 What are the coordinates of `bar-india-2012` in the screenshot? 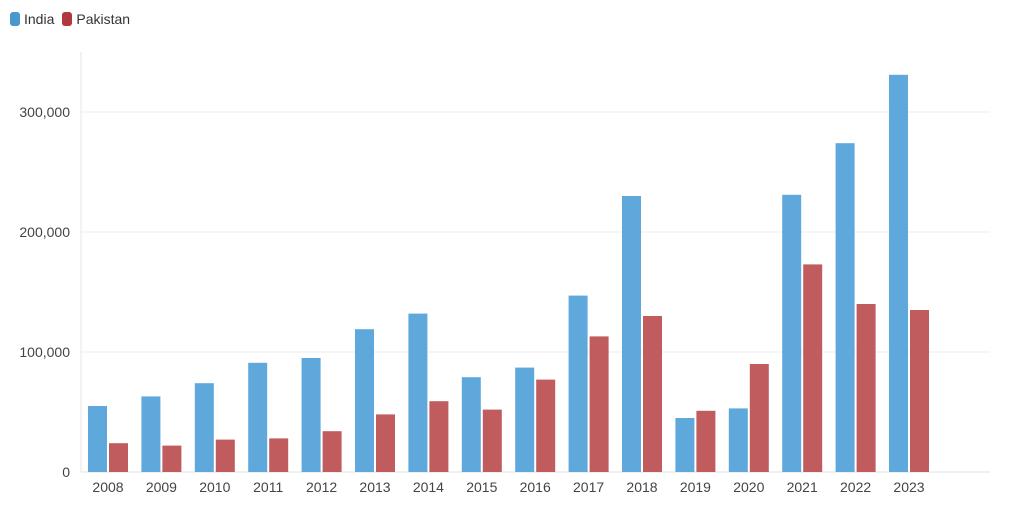 It's located at (311, 415).